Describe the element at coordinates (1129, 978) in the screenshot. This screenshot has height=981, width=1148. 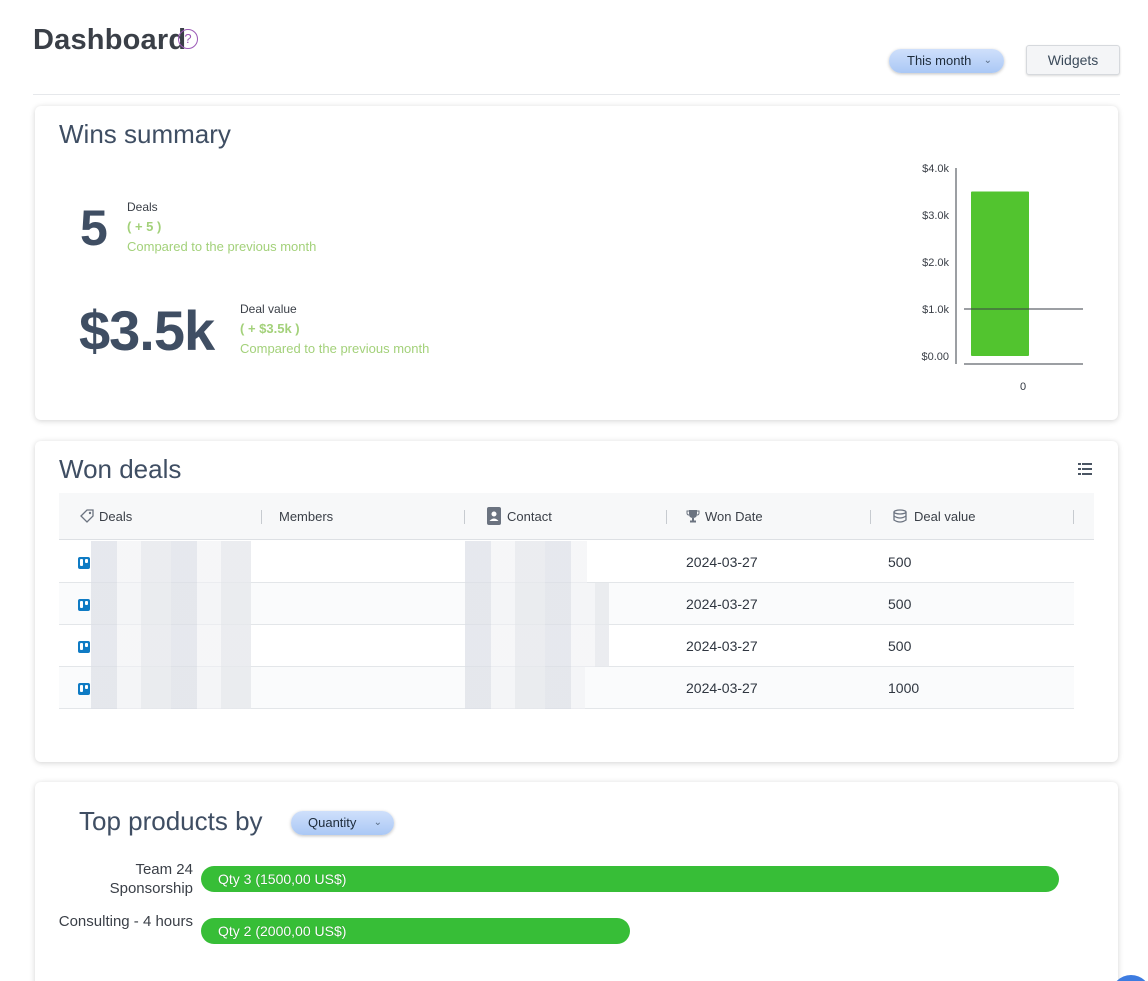
I see `chat-launcher-button` at that location.